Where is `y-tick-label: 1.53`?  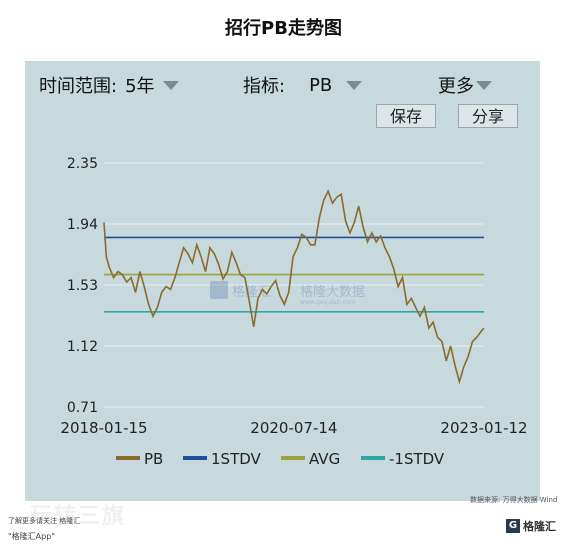 y-tick-label: 1.53 is located at coordinates (82, 286).